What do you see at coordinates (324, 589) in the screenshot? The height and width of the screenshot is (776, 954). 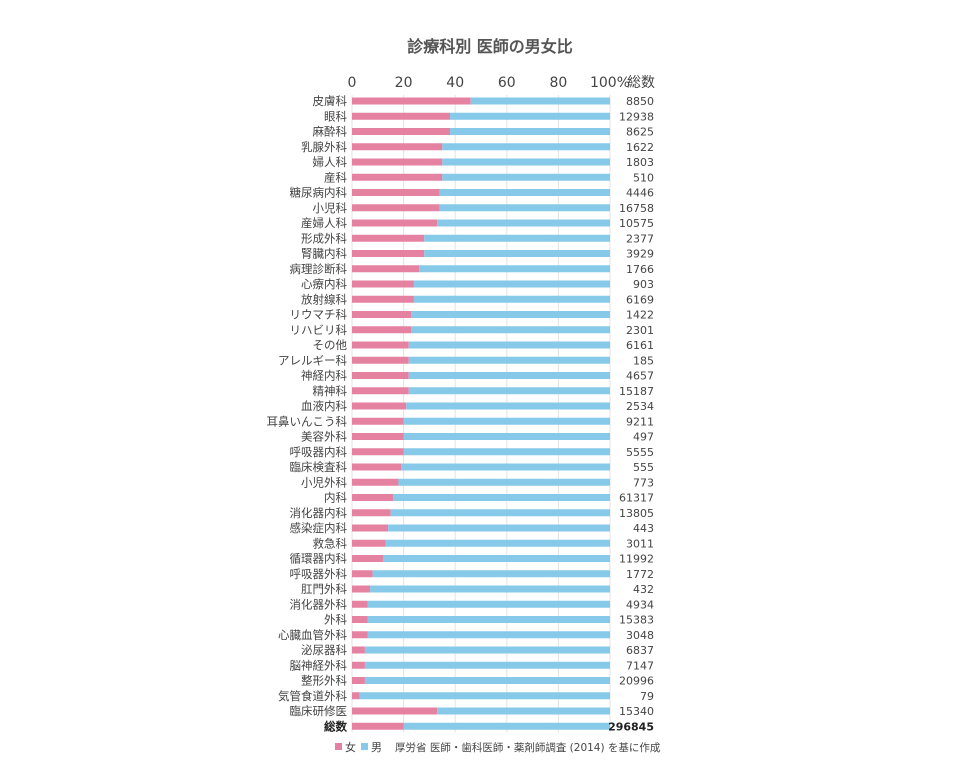 I see `category-label: 肛門外科` at bounding box center [324, 589].